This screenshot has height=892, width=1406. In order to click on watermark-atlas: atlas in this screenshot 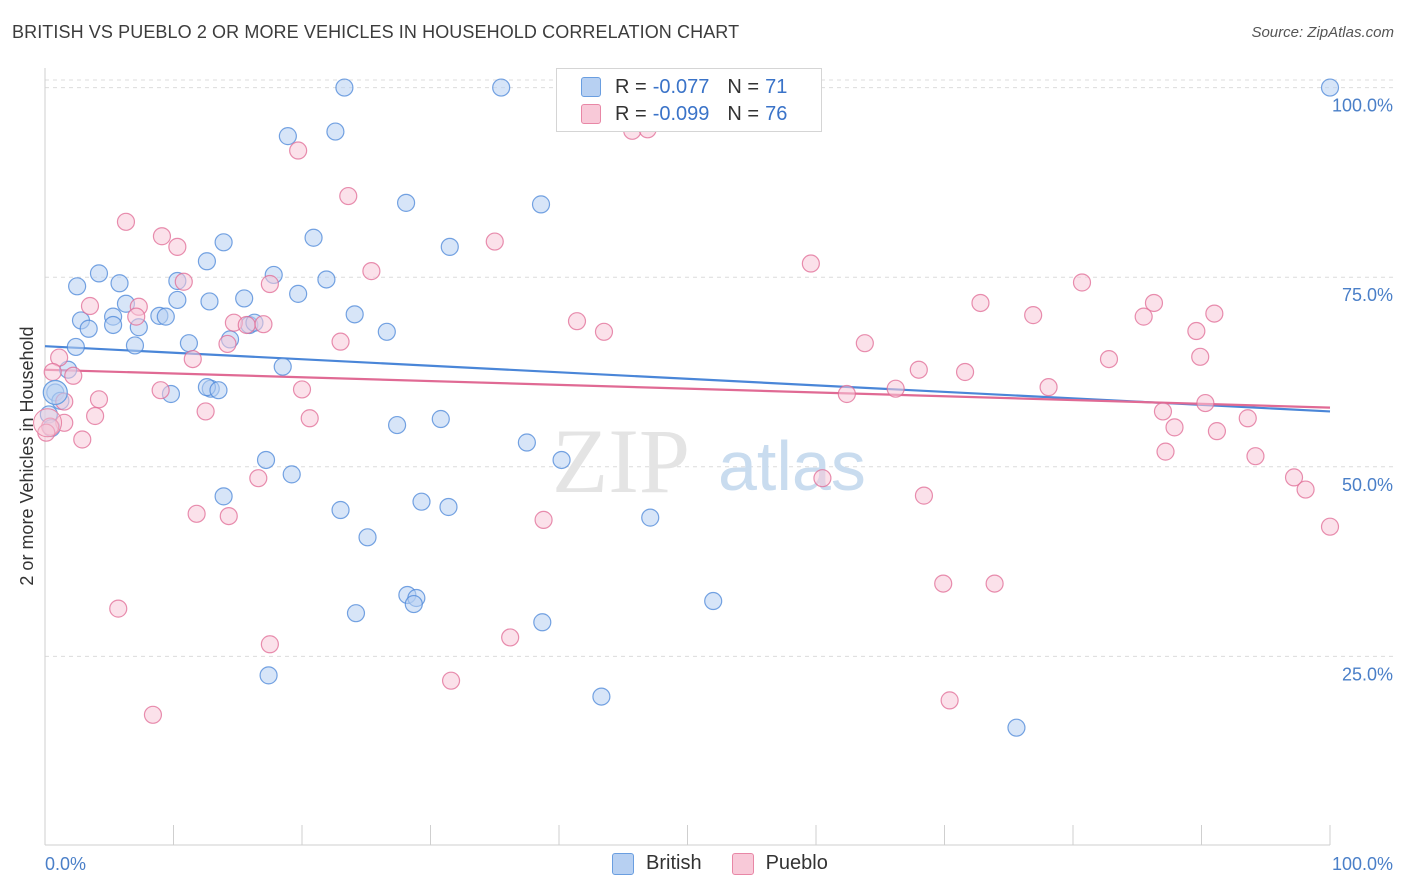, I will do `click(792, 466)`.